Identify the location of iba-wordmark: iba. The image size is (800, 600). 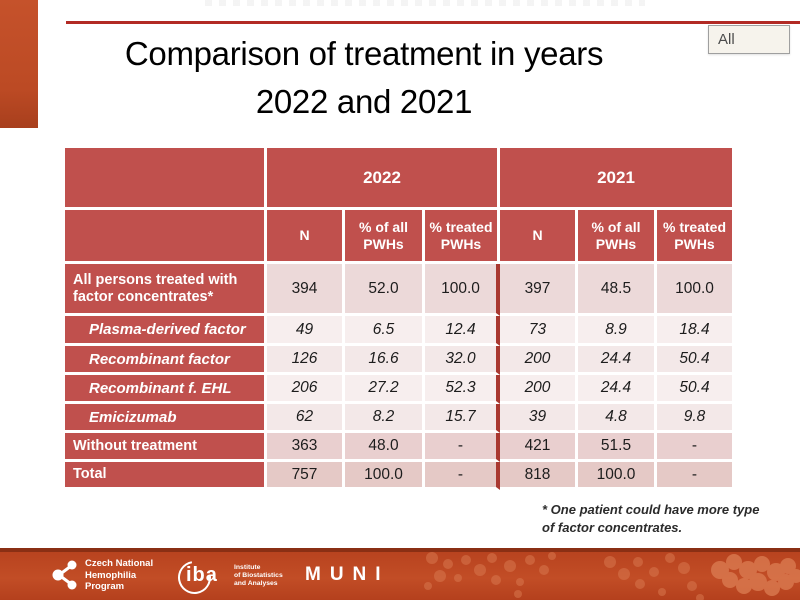
(202, 575).